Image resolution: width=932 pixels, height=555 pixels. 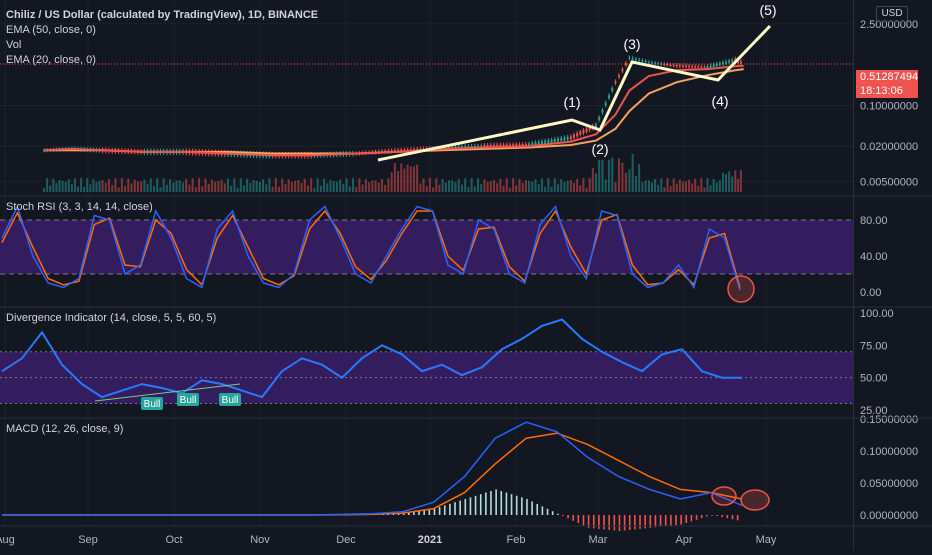 What do you see at coordinates (874, 257) in the screenshot?
I see `rsi-tick-label: 40.00` at bounding box center [874, 257].